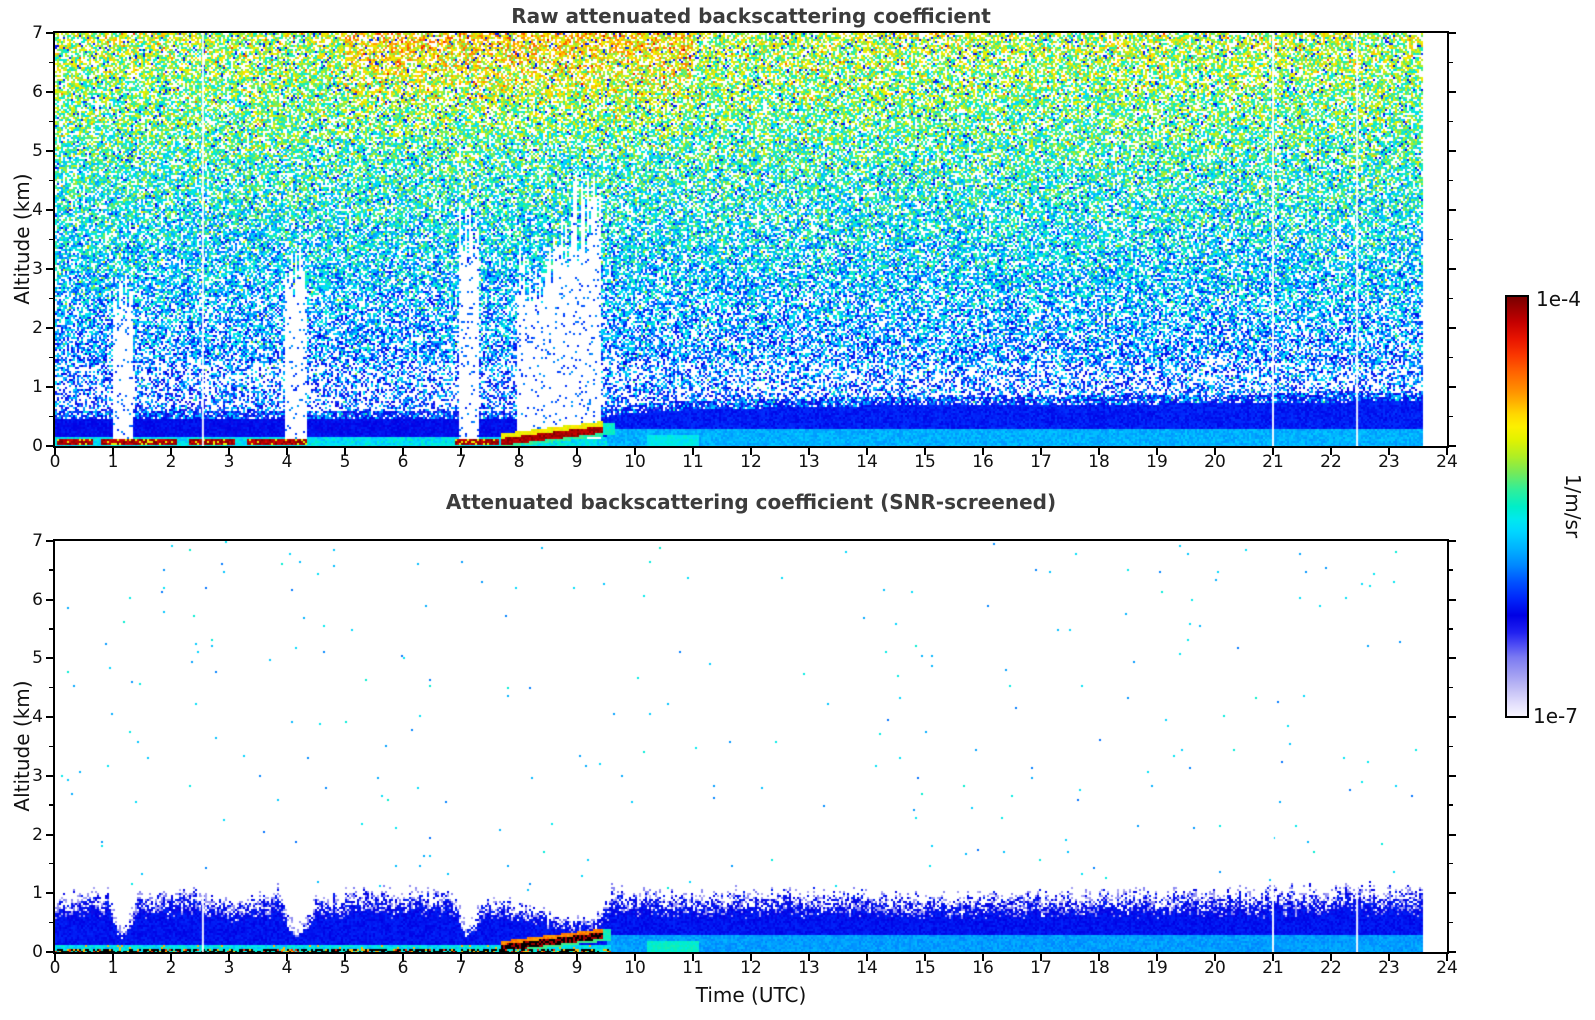  I want to click on x-tick-label: 20, so click(1215, 462).